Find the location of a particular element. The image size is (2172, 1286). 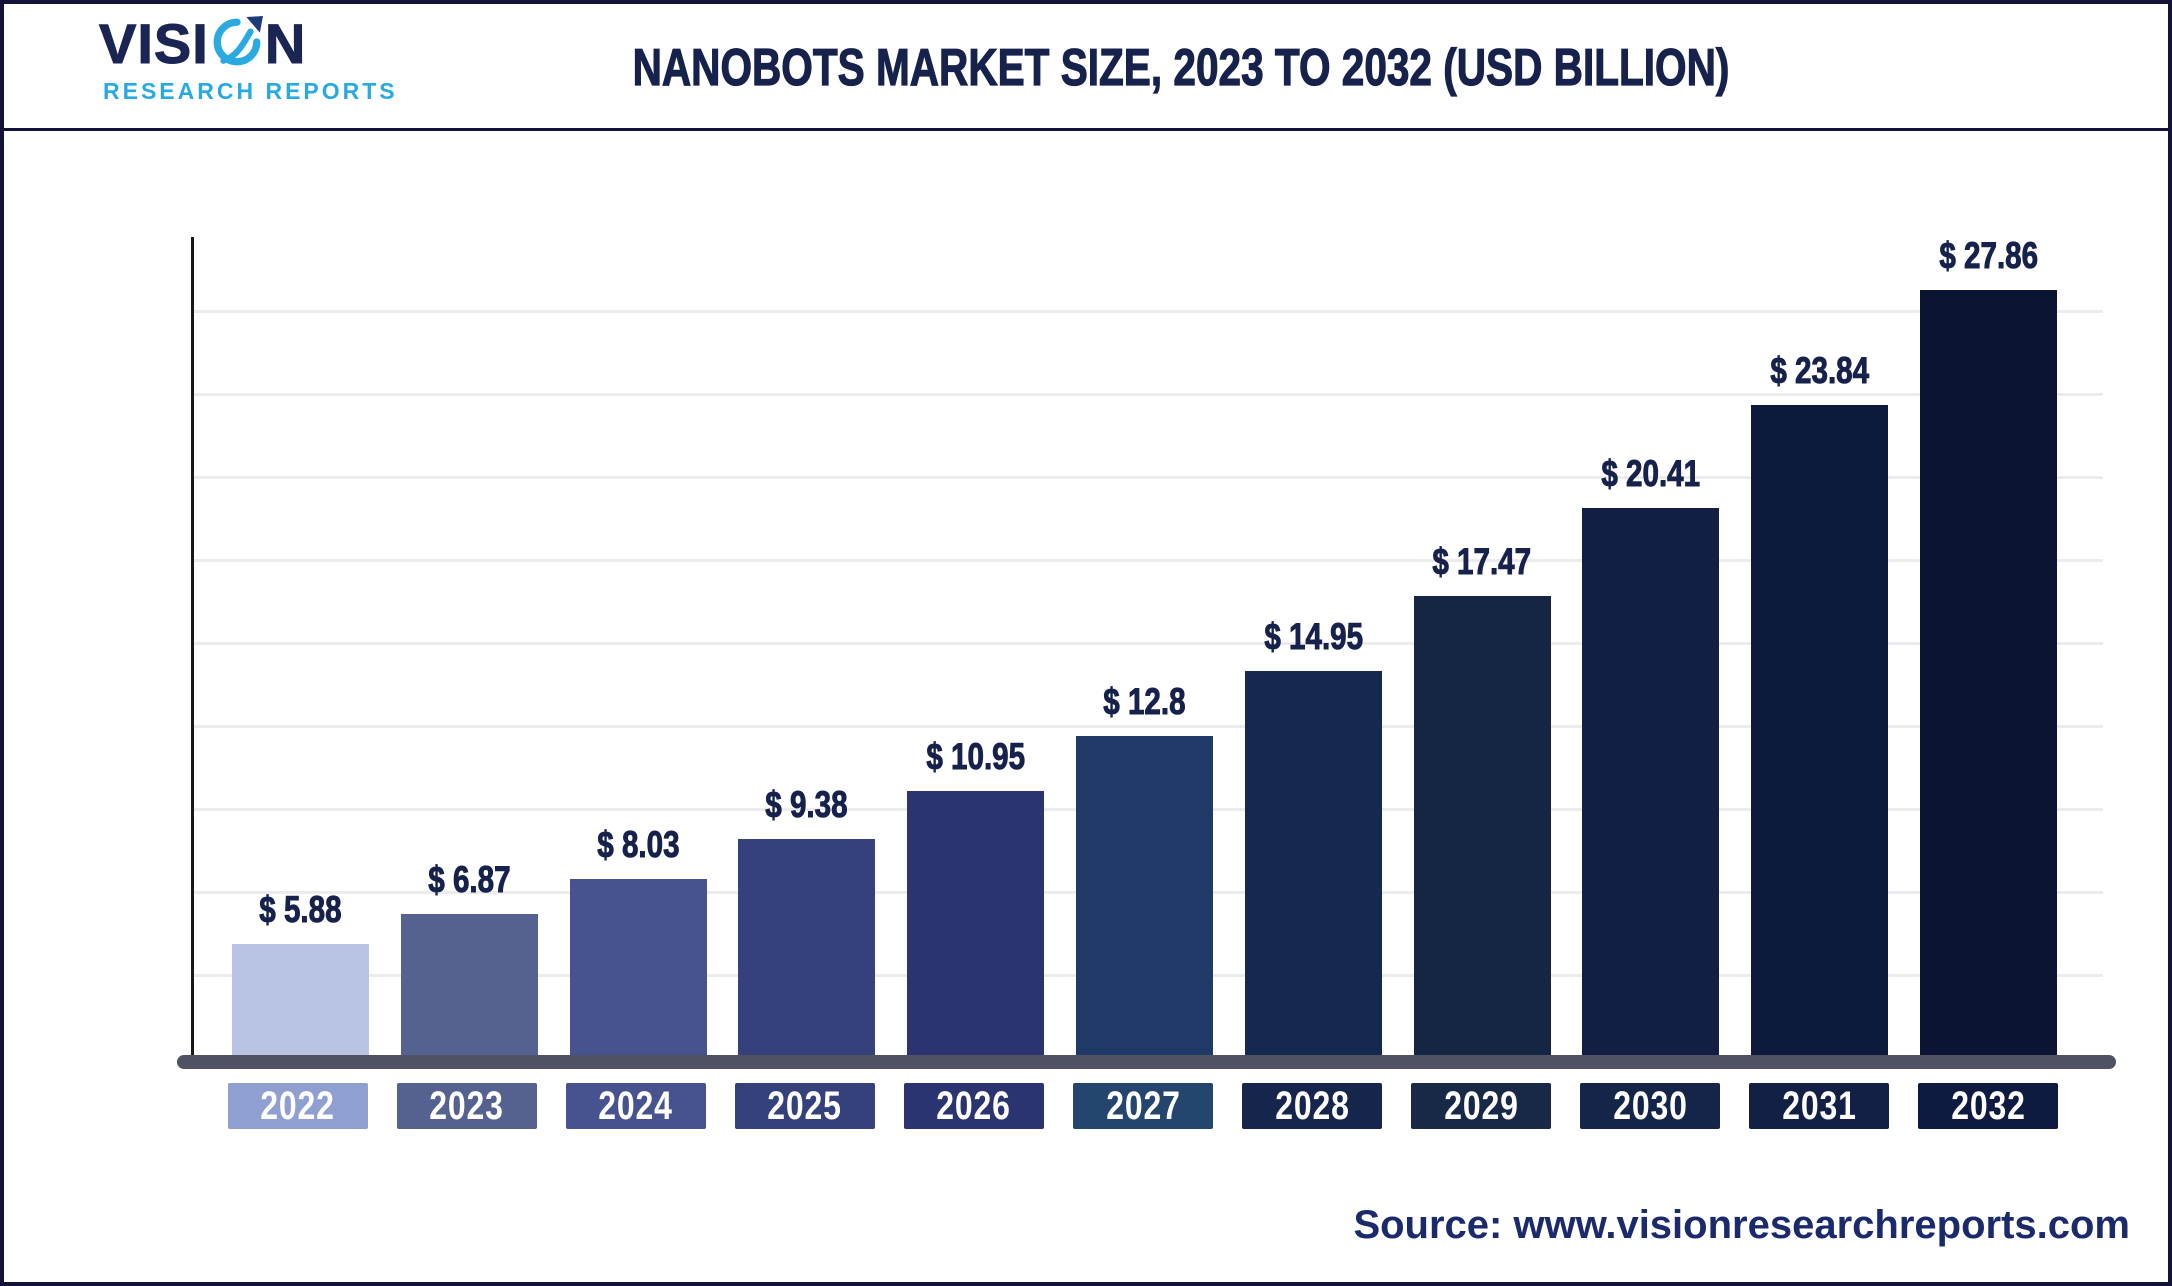

bar-column: $ 5.88 is located at coordinates (300, 647).